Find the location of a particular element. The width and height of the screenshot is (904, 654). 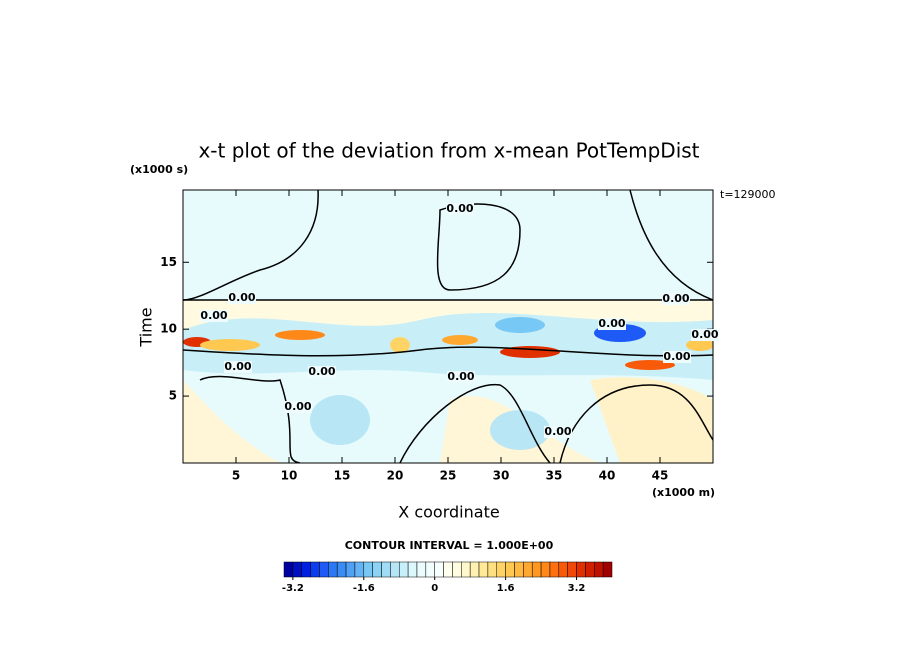

x-tick-label: 15 is located at coordinates (342, 476).